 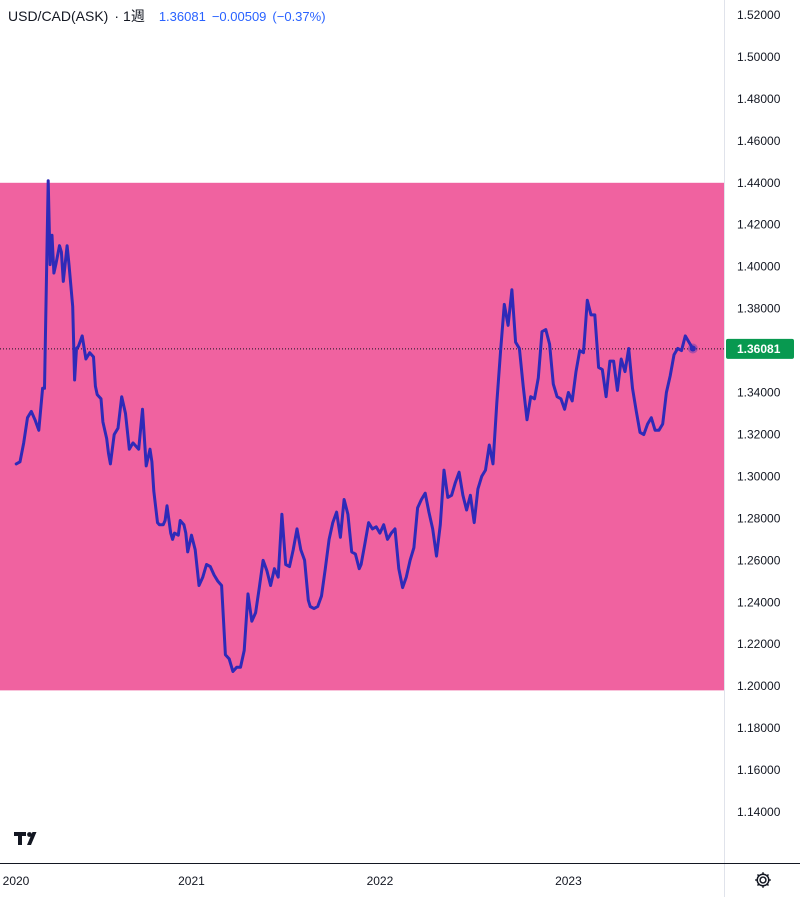 What do you see at coordinates (759, 309) in the screenshot?
I see `y-tick-label: 1.38000` at bounding box center [759, 309].